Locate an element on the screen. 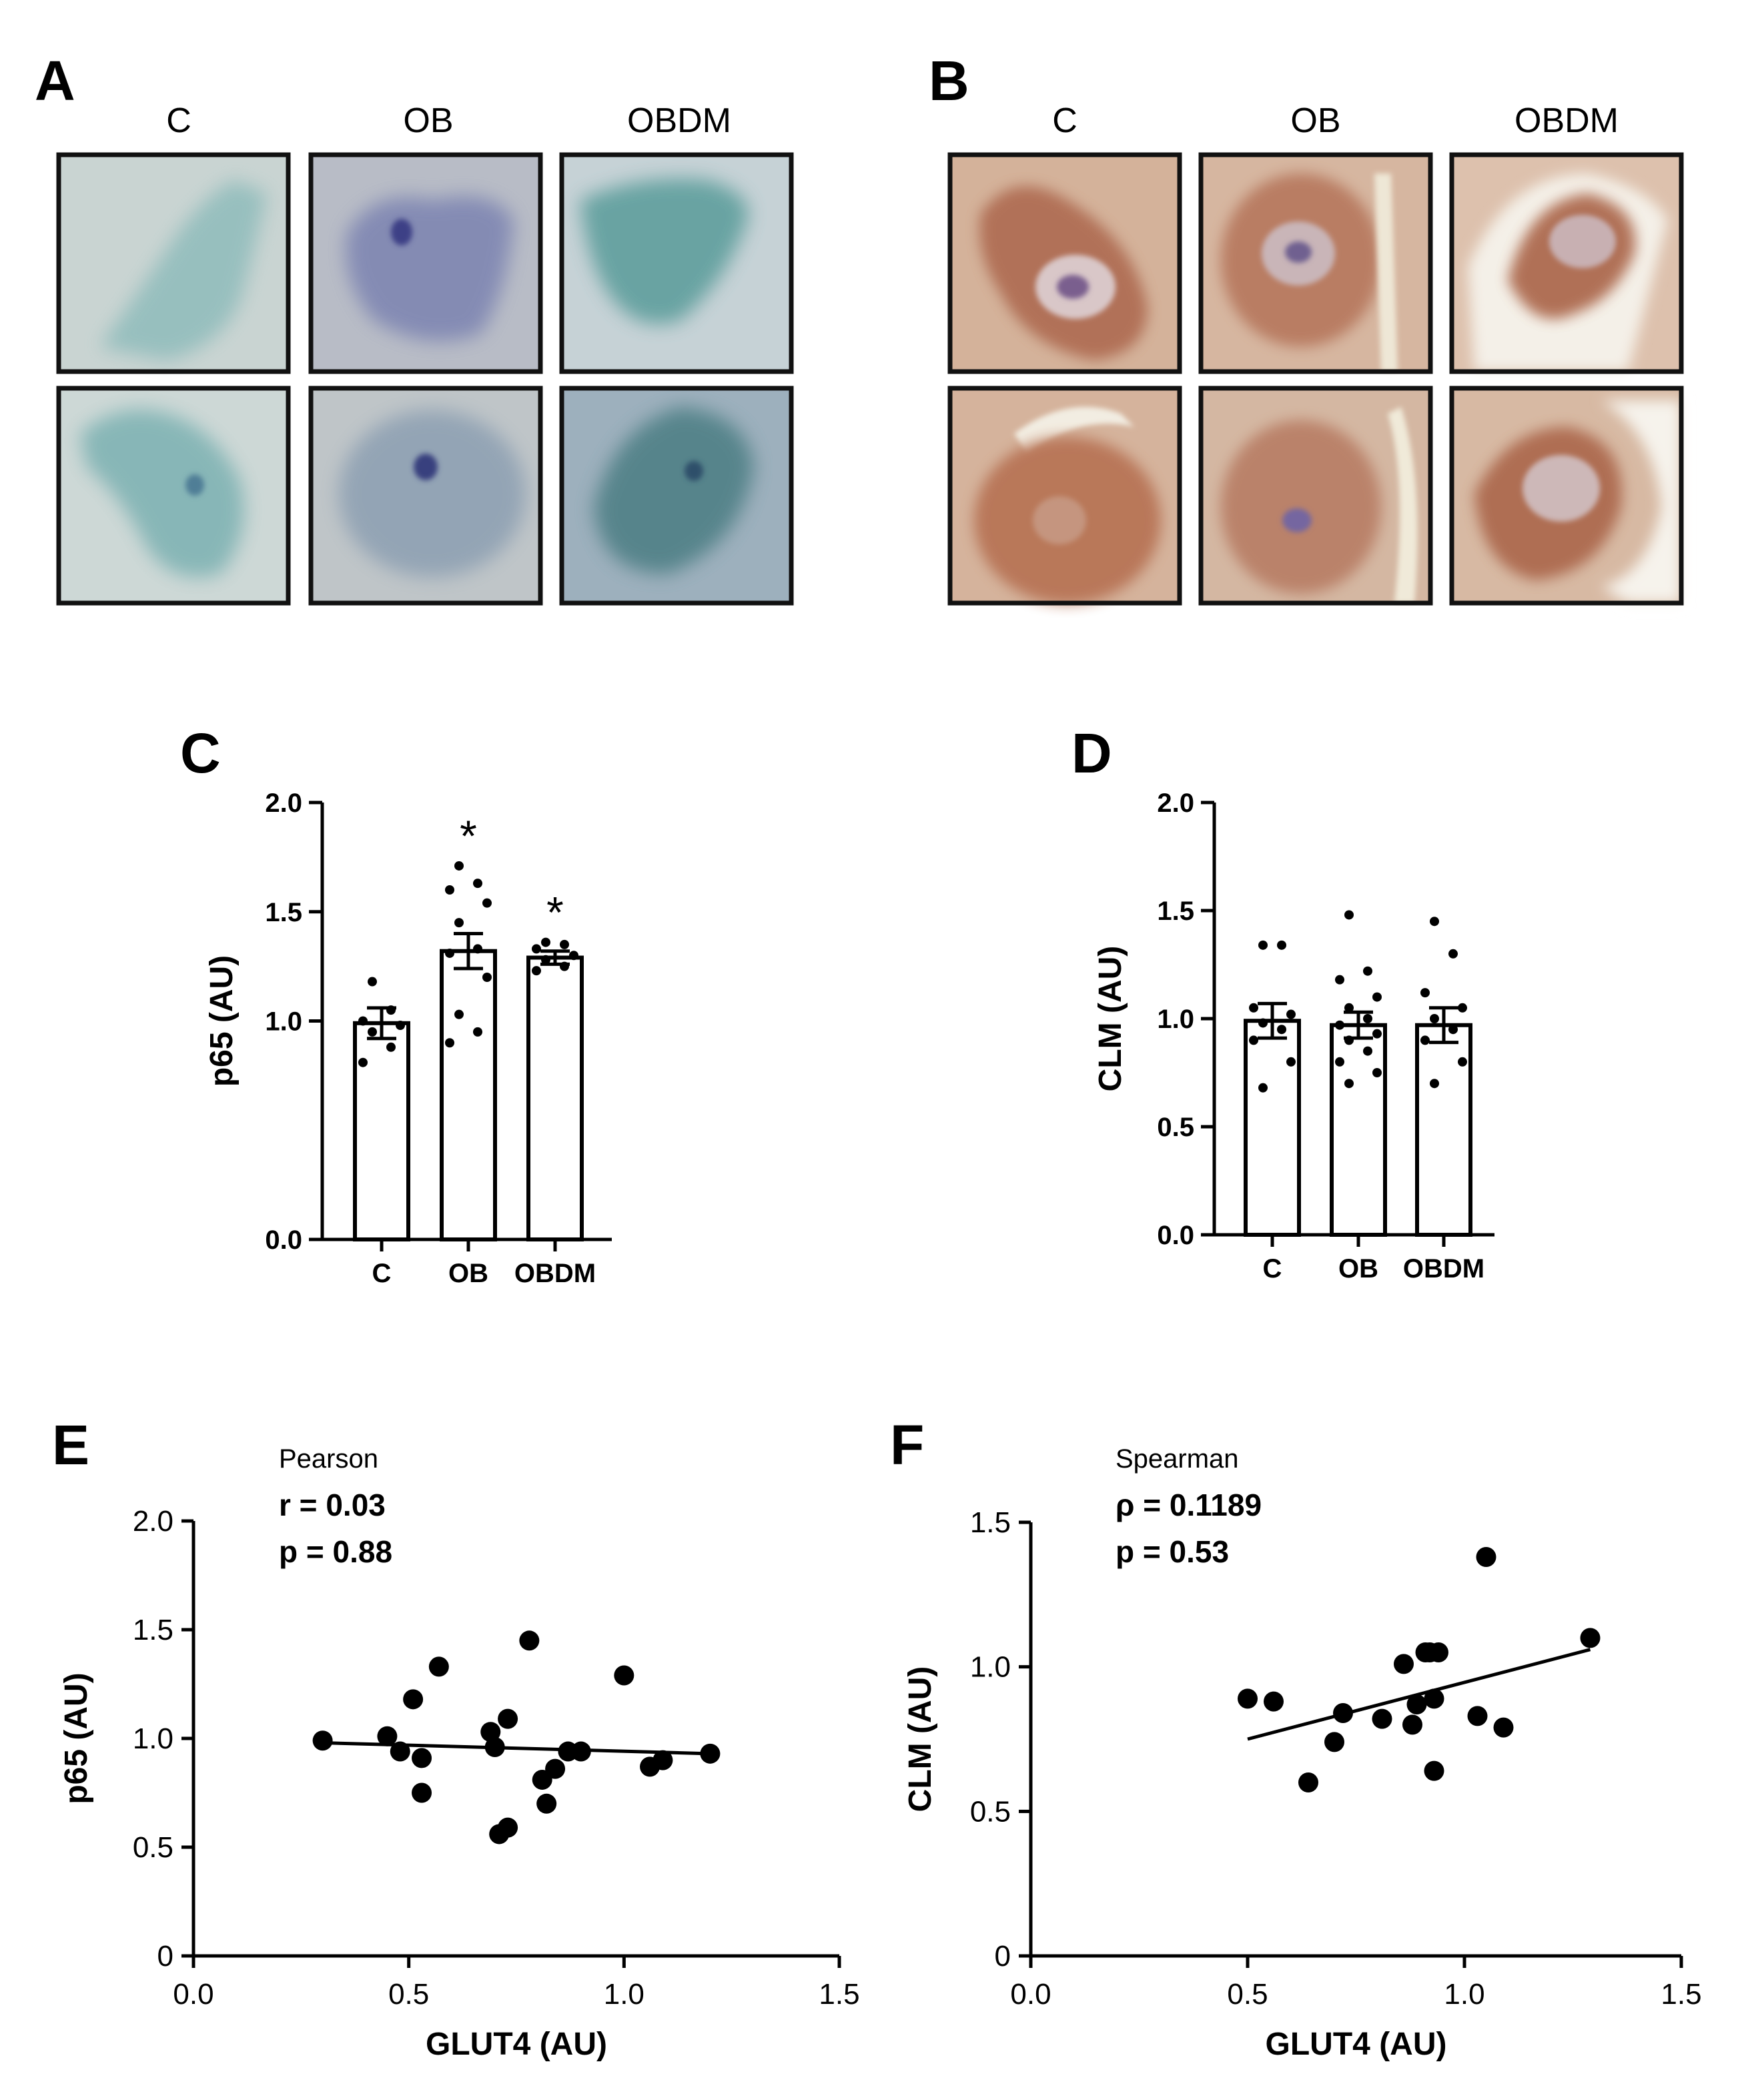  tick-labels: 0 0.5 1.0 1.5 2.0 0.0 0.5 1.0 1.5 is located at coordinates (497, 1758).